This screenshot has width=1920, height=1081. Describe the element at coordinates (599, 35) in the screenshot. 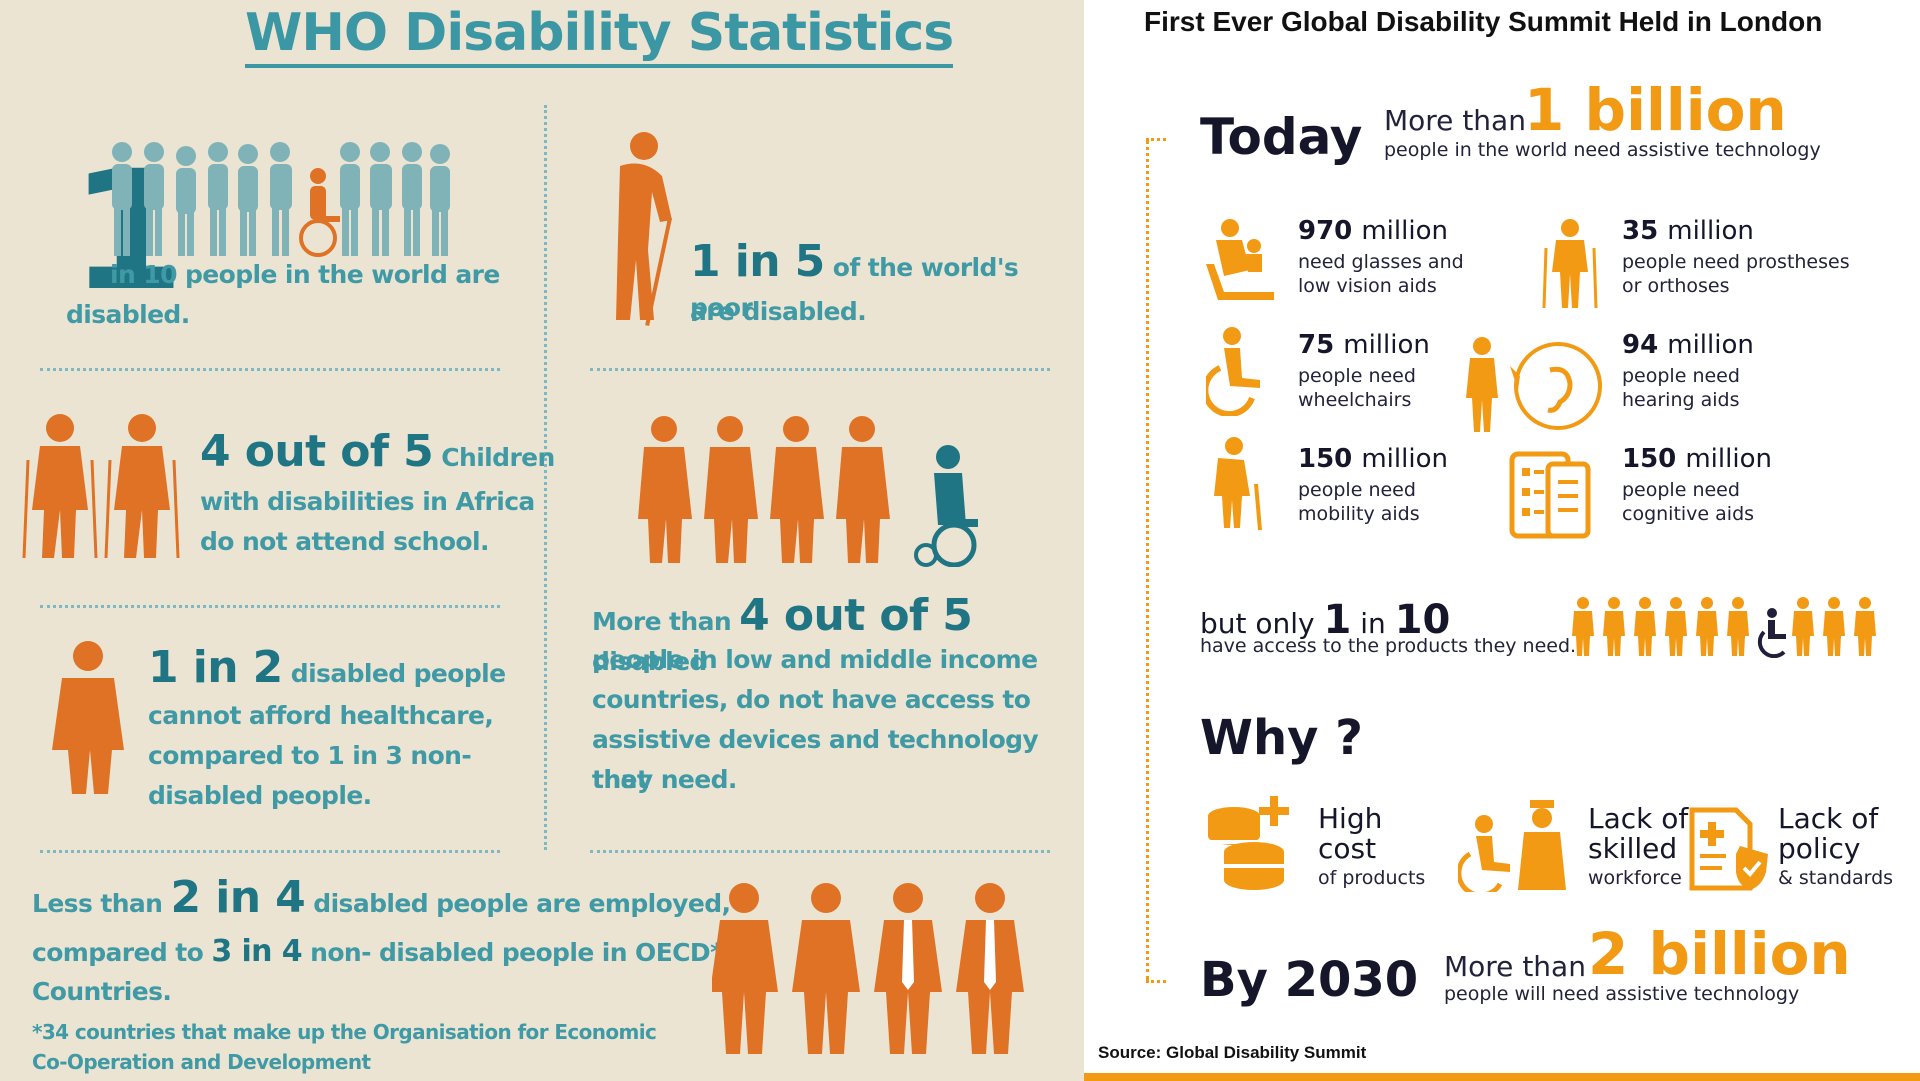

I see `who-title: WHO Disability Statistics` at that location.